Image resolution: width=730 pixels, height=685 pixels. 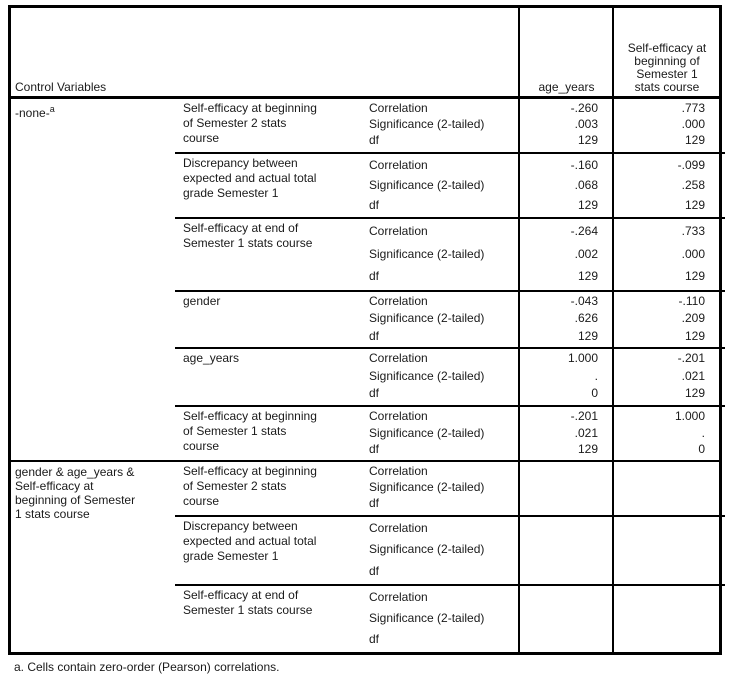 I want to click on variable-label: age_years, so click(x=211, y=358).